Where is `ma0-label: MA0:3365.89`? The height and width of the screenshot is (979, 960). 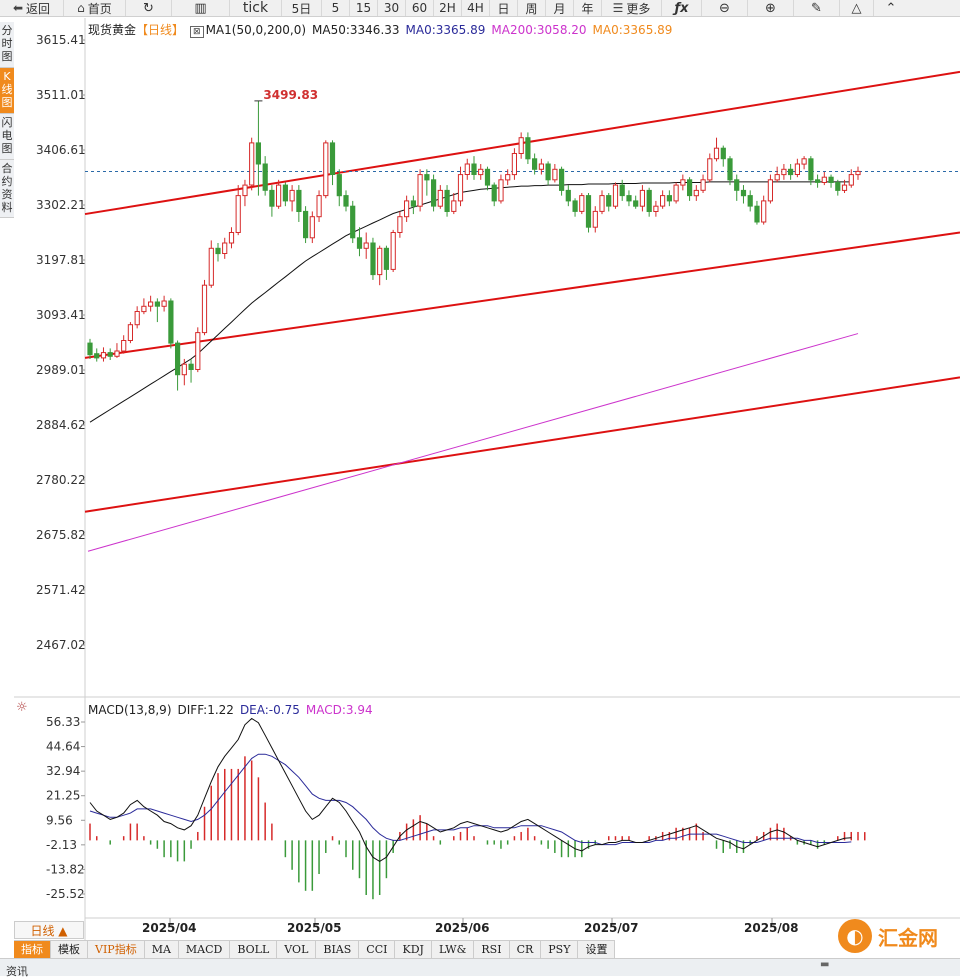
ma0-label: MA0:3365.89 is located at coordinates (445, 30).